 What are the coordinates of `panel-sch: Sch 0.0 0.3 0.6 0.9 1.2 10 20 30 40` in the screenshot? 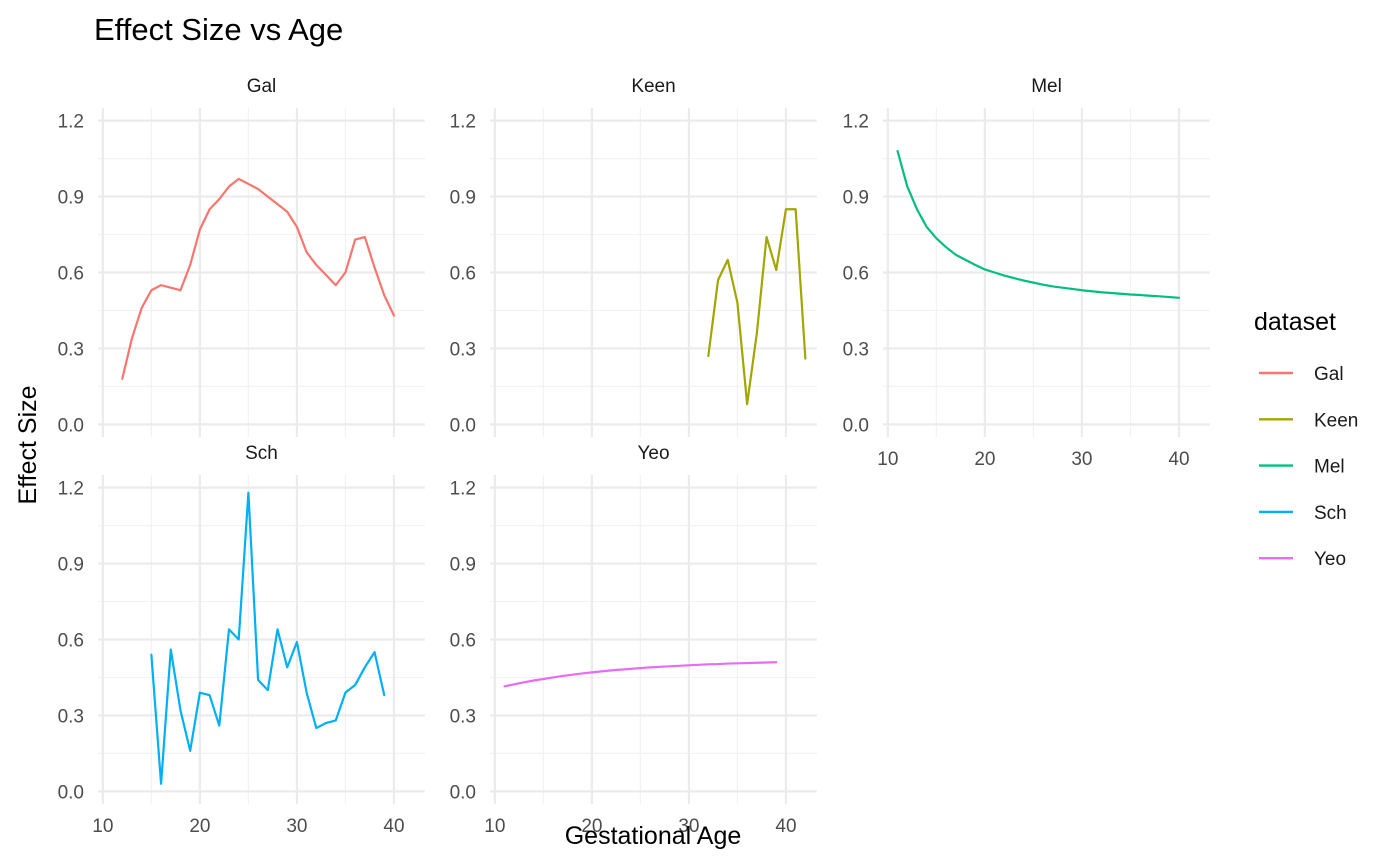 It's located at (241, 640).